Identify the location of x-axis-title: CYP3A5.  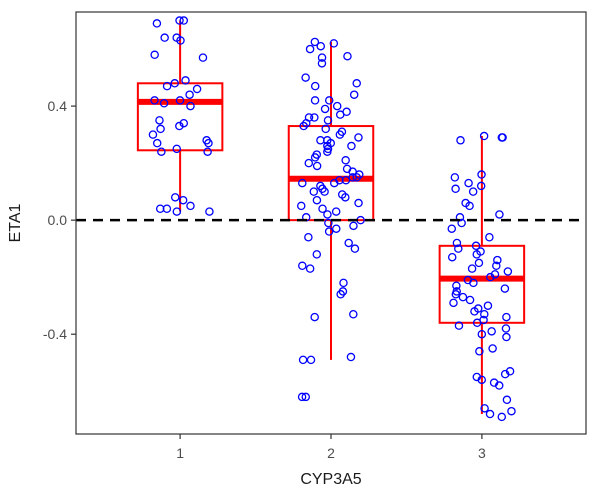
(330, 479).